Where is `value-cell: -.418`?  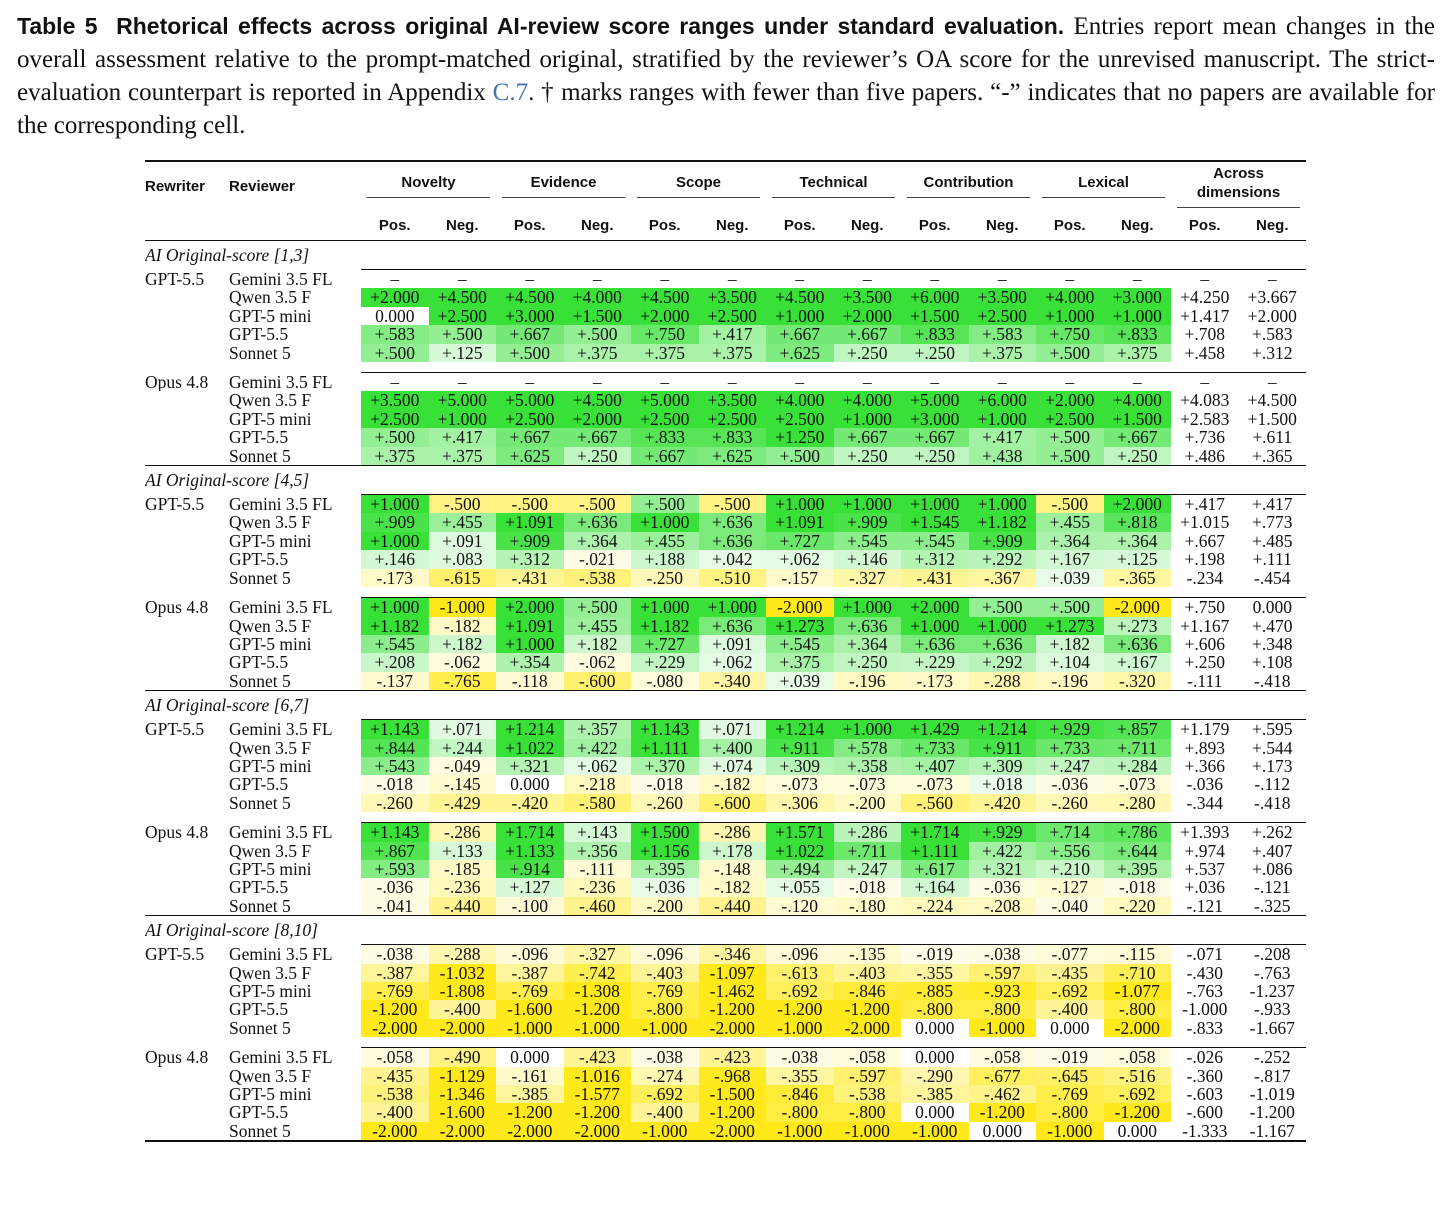 value-cell: -.418 is located at coordinates (1272, 803).